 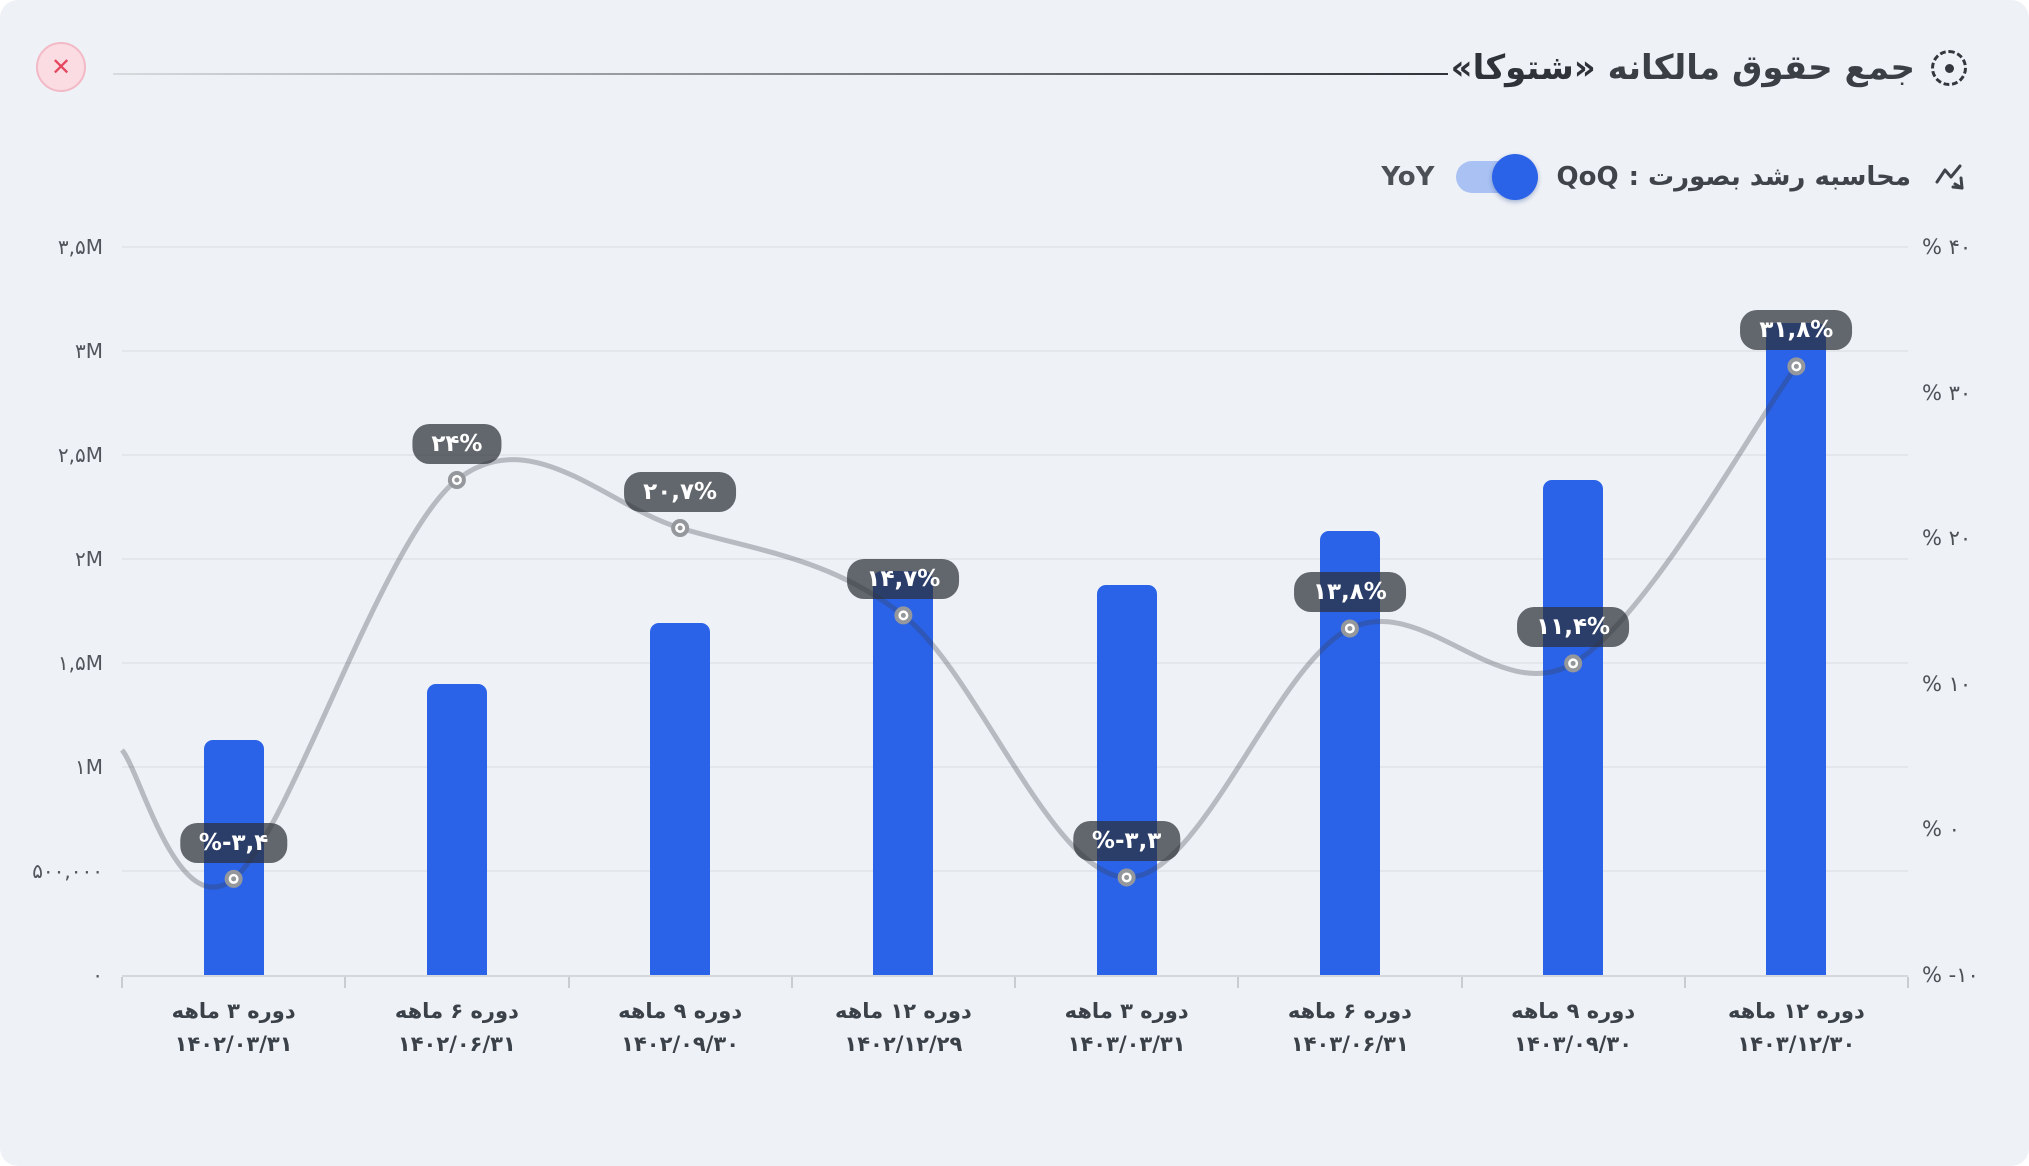 What do you see at coordinates (1587, 177) in the screenshot?
I see `growth-mode-selected: QoQ` at bounding box center [1587, 177].